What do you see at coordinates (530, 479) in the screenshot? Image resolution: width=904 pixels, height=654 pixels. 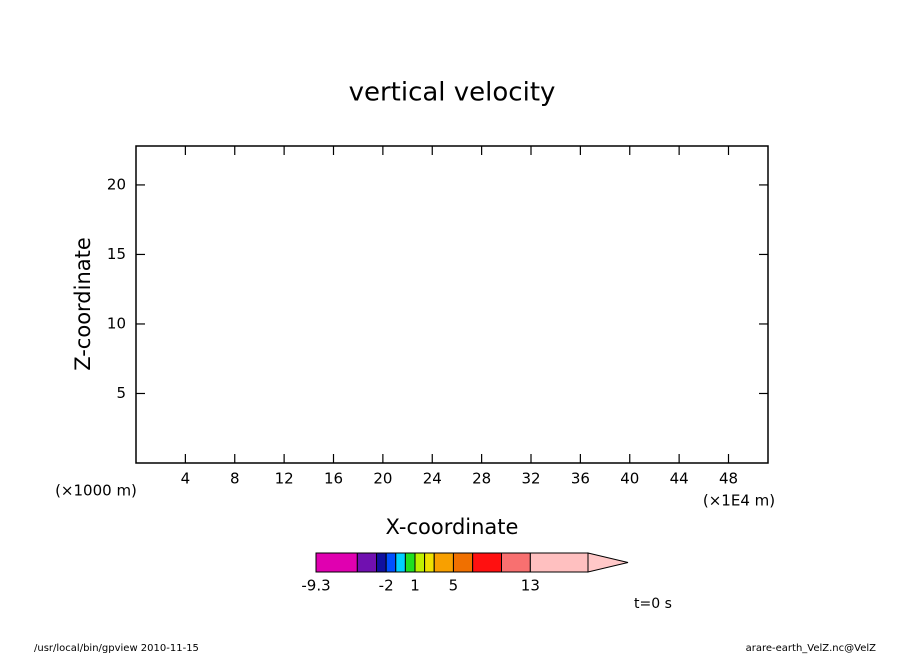 I see `x-tick-label: 32` at bounding box center [530, 479].